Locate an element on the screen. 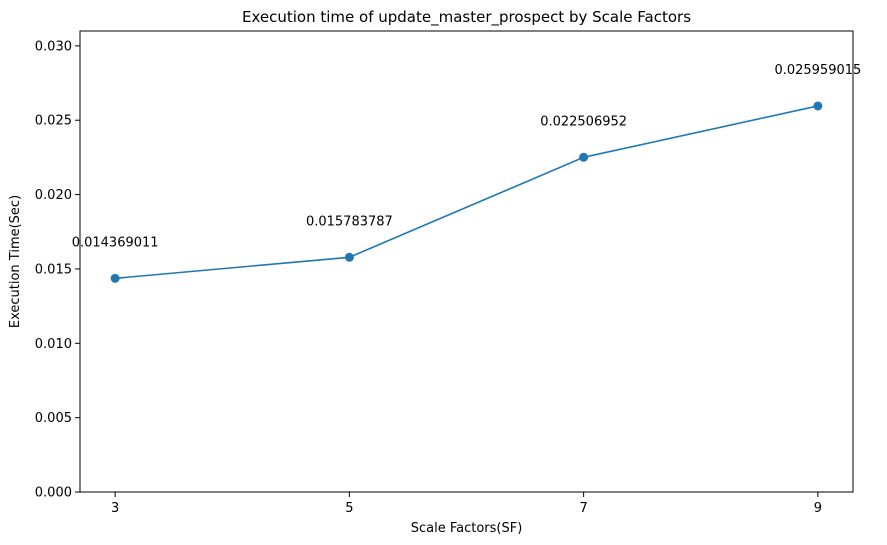 This screenshot has height=545, width=887. y-tick-label: 0.020 is located at coordinates (53, 195).